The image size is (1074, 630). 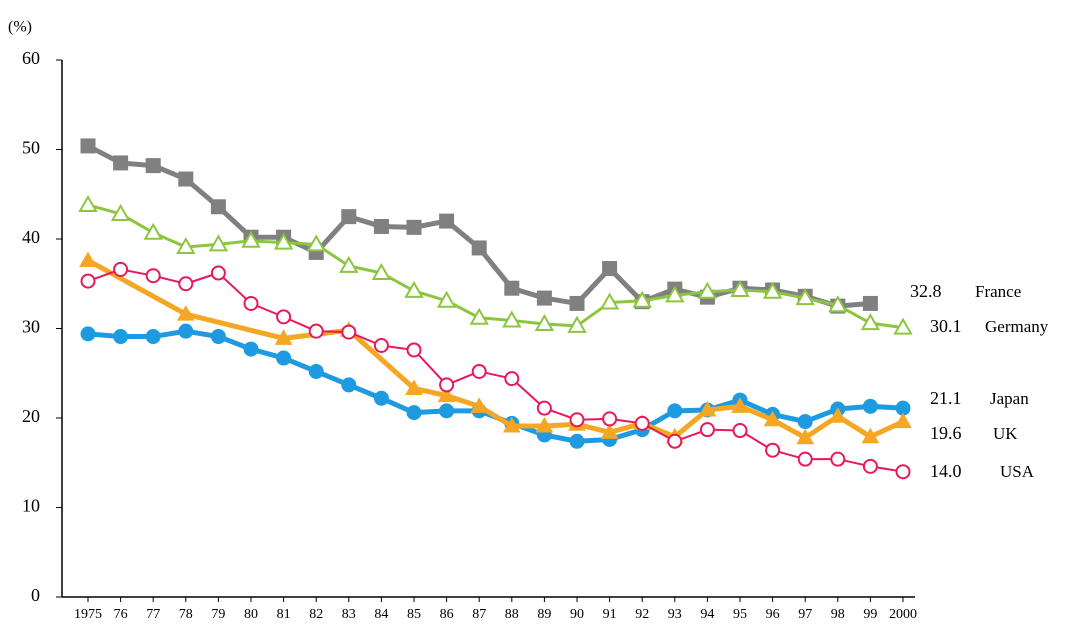 I want to click on x-tick-label: 85, so click(x=414, y=614).